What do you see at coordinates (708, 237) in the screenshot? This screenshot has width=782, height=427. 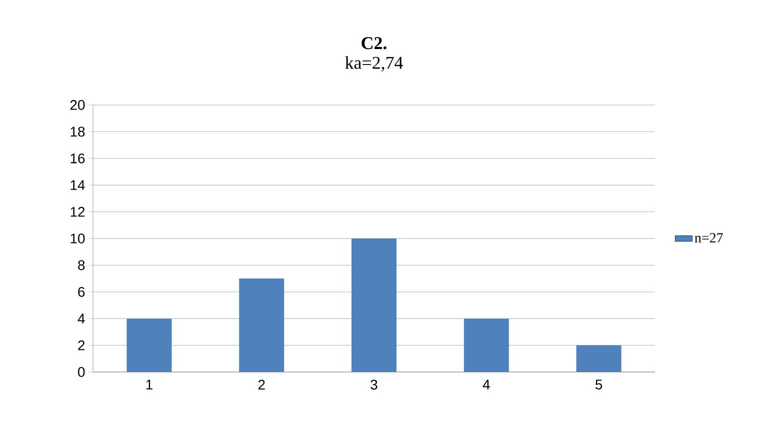 I see `legend-label: n=27` at bounding box center [708, 237].